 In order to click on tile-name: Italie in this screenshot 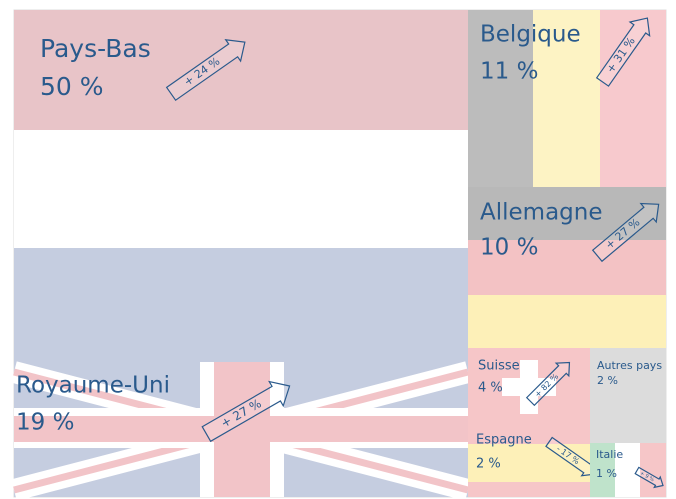, I will do `click(609, 454)`.